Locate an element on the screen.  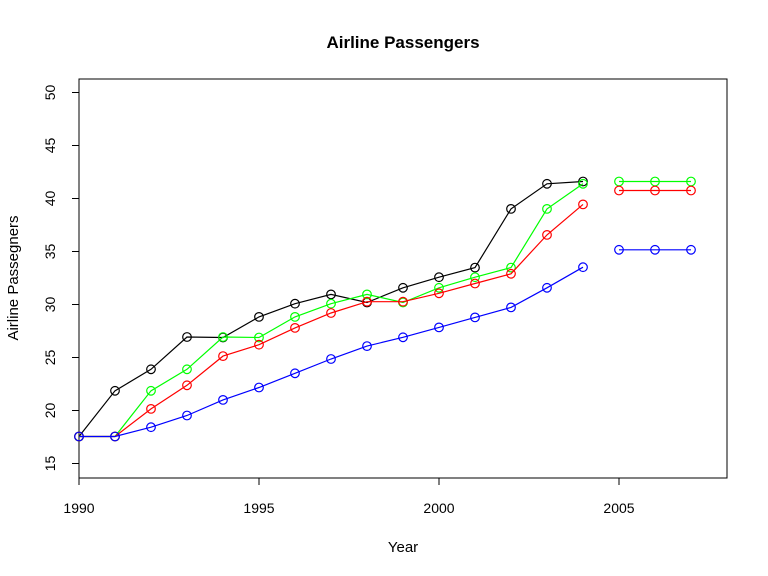
y-tick-label: 15 is located at coordinates (50, 464).